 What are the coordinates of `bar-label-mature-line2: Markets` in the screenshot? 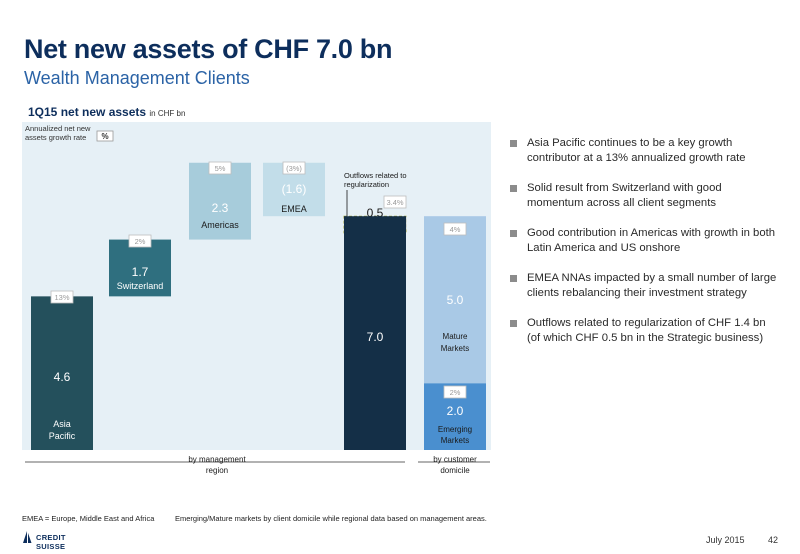 It's located at (455, 348).